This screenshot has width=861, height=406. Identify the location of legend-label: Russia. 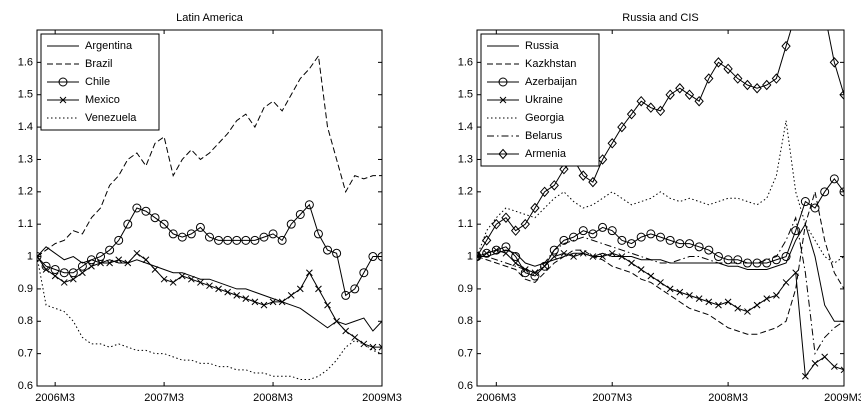
(542, 46).